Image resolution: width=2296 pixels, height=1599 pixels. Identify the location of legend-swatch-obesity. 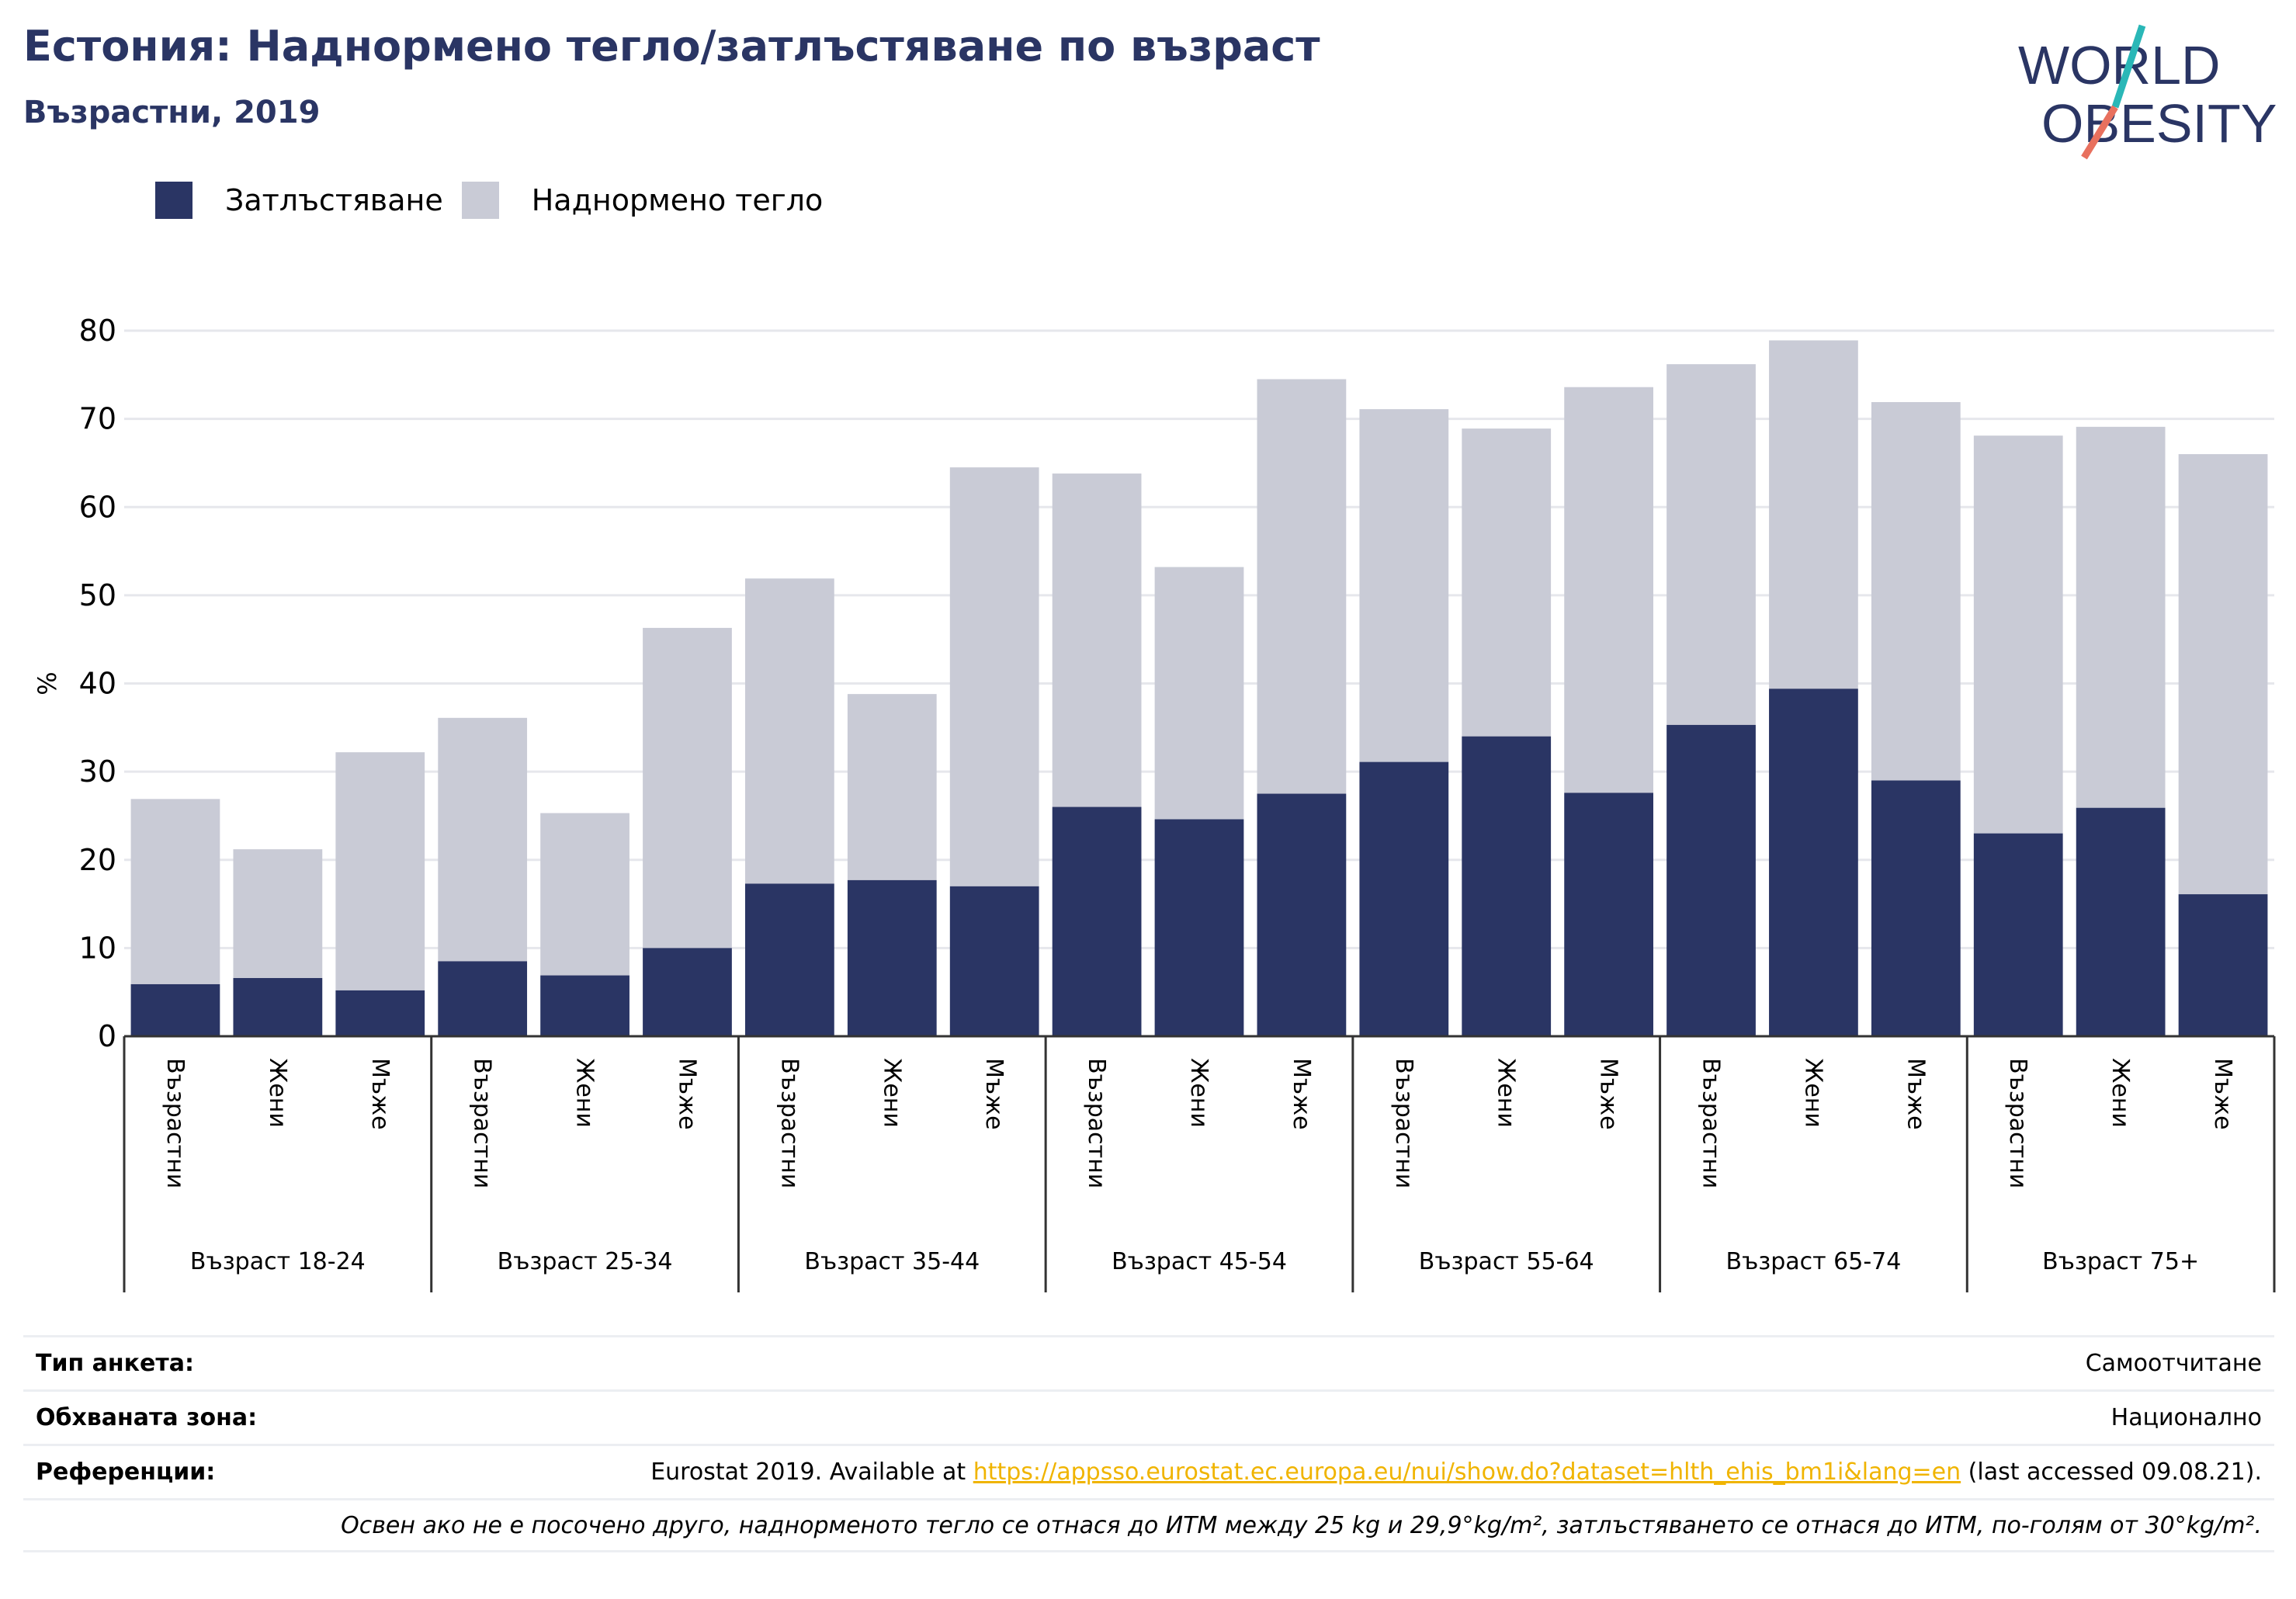
(173, 200).